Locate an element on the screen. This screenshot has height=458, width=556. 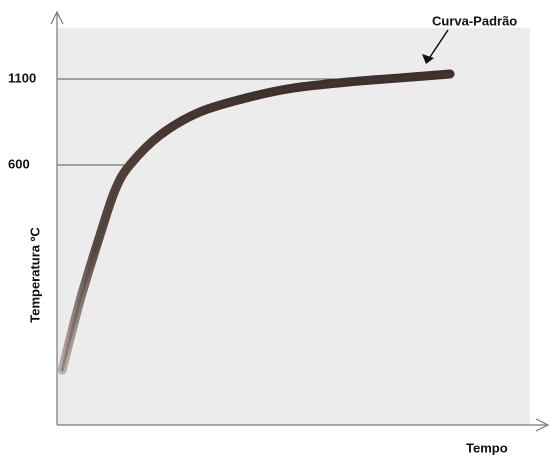
grid is located at coordinates (222, 122).